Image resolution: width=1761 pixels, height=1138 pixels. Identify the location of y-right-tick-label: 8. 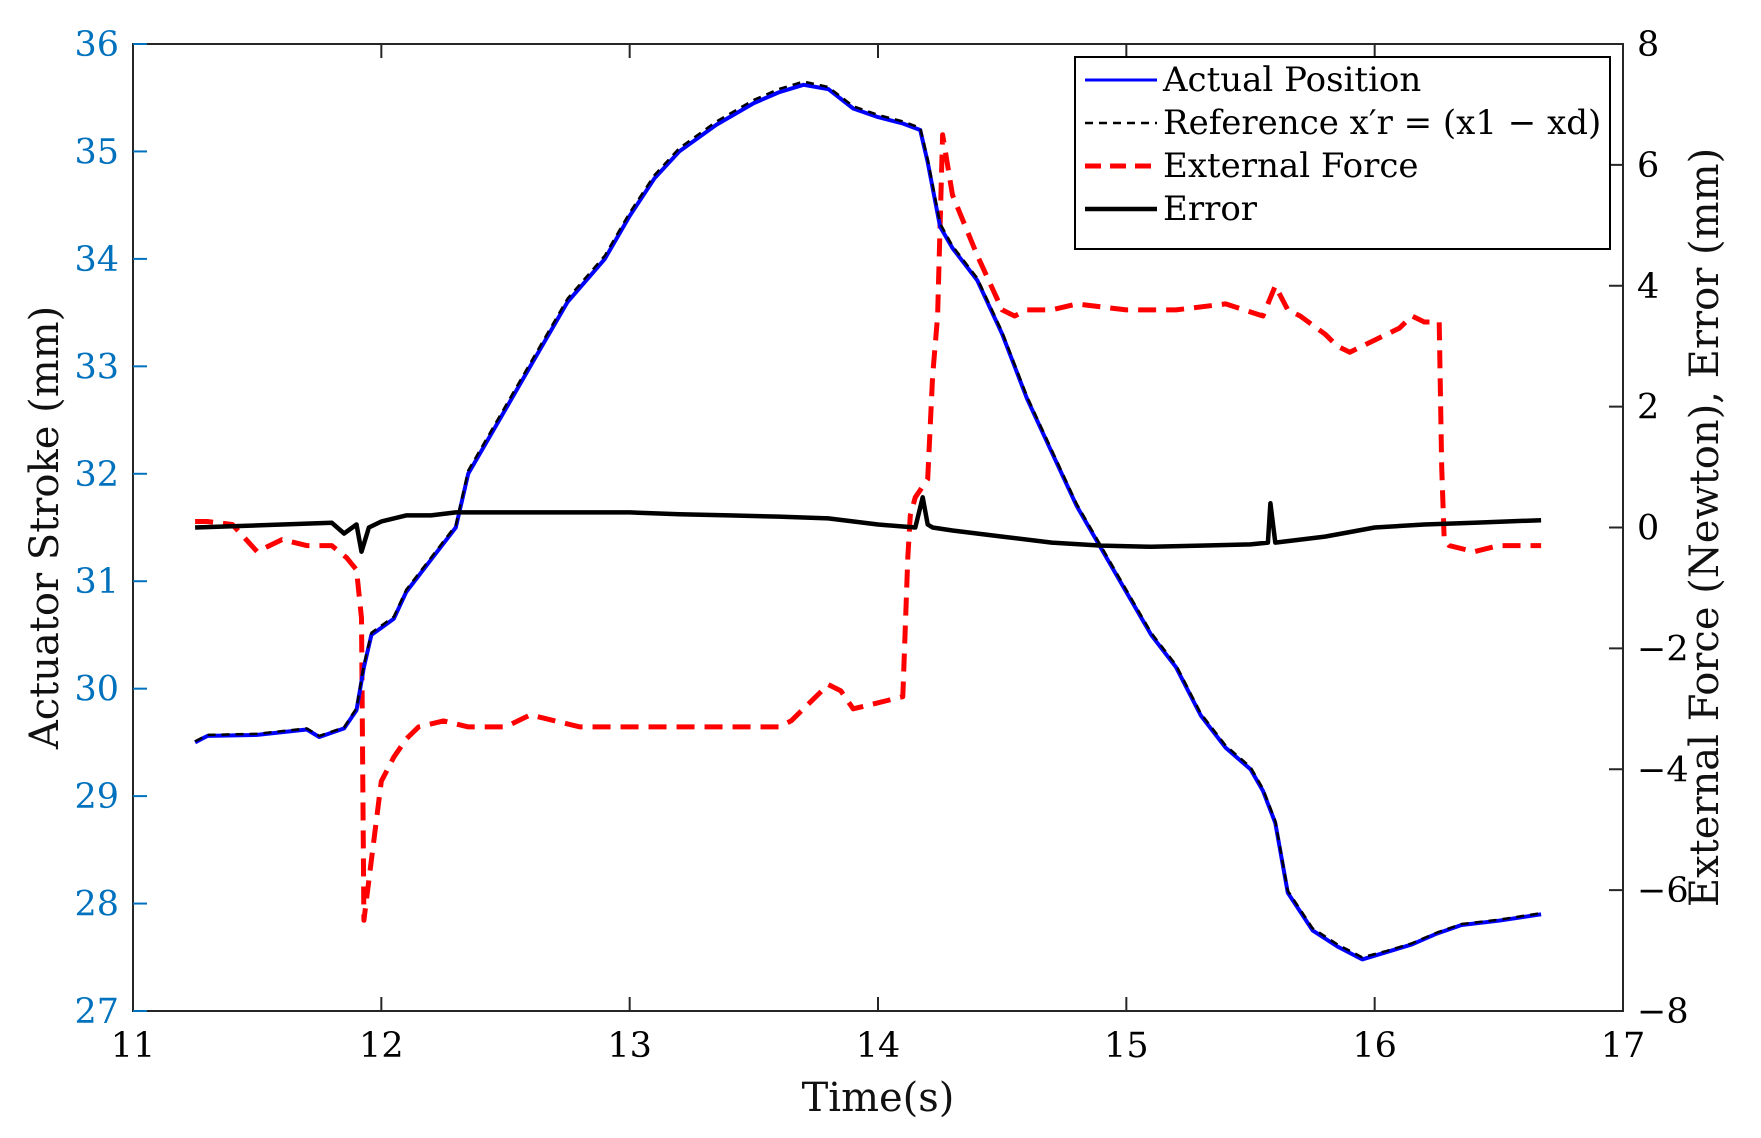
(1648, 45).